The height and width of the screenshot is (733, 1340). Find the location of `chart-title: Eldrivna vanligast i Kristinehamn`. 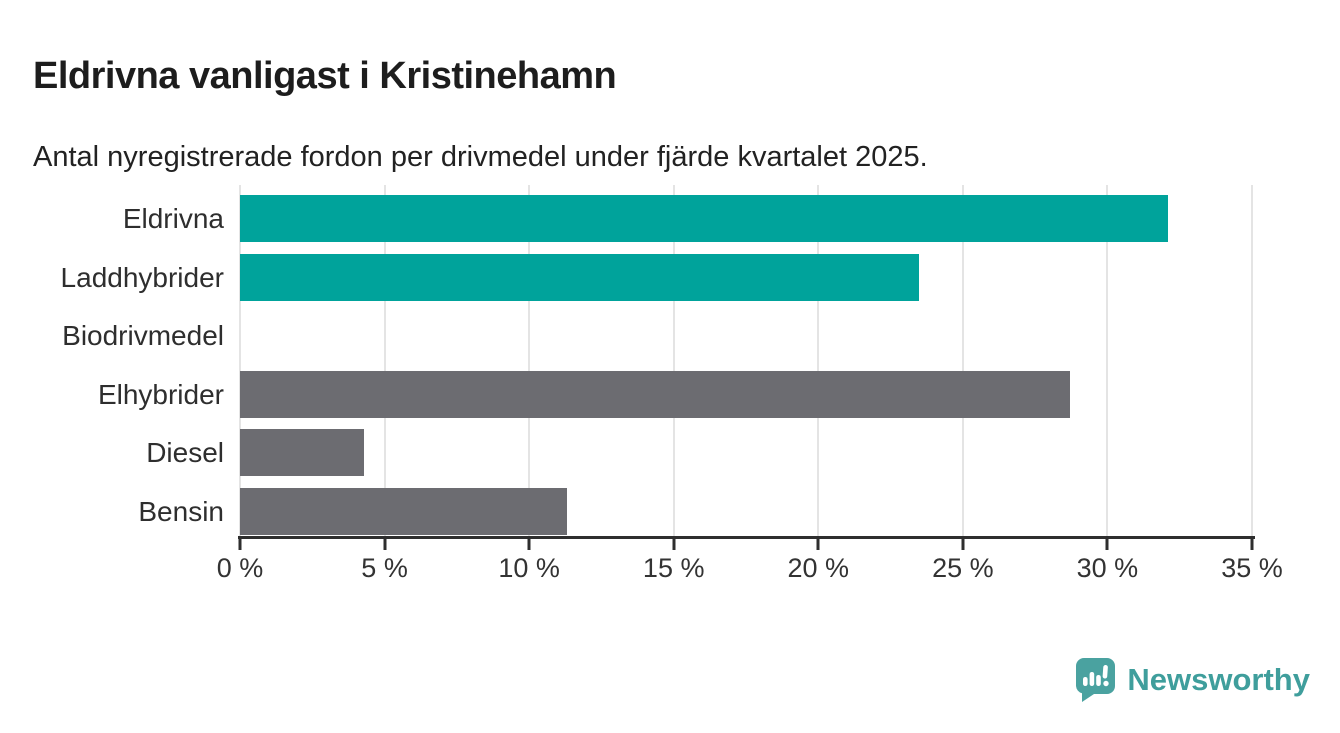

chart-title: Eldrivna vanligast i Kristinehamn is located at coordinates (325, 76).